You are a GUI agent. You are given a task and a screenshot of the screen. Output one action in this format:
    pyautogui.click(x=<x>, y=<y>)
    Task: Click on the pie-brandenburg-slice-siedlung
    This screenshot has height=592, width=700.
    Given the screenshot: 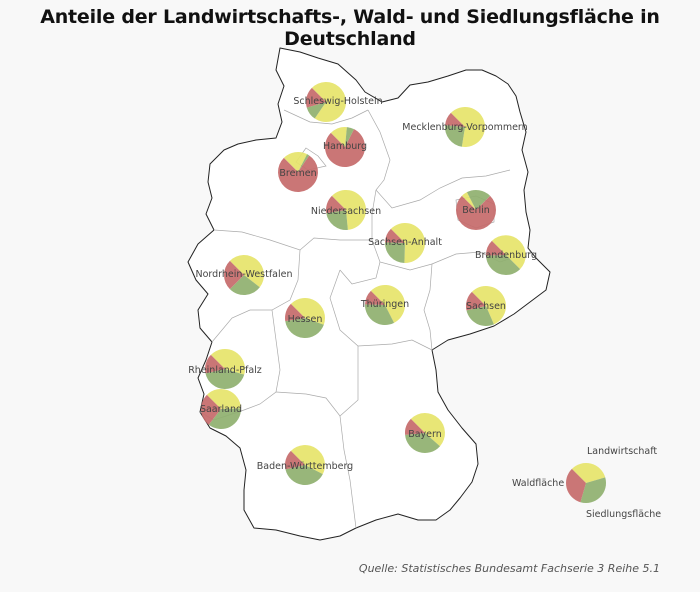 What is the action you would take?
    pyautogui.click(x=496, y=248)
    